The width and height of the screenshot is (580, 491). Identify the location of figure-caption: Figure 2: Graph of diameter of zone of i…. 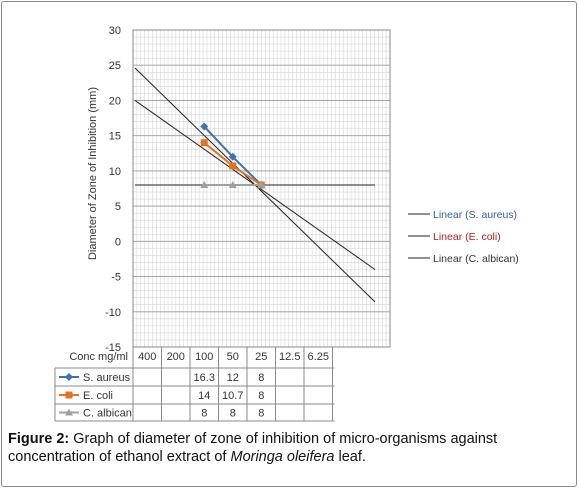
(288, 448).